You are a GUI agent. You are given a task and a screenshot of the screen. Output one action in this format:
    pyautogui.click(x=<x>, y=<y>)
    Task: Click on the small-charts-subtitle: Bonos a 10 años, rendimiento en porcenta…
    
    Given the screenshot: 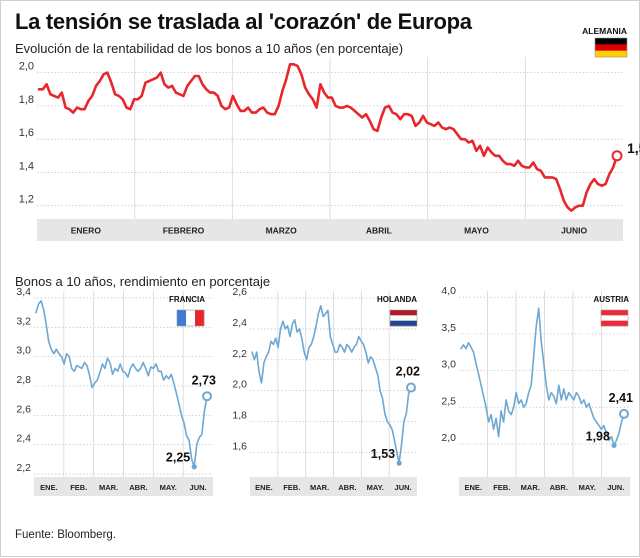 What is the action you would take?
    pyautogui.click(x=143, y=281)
    